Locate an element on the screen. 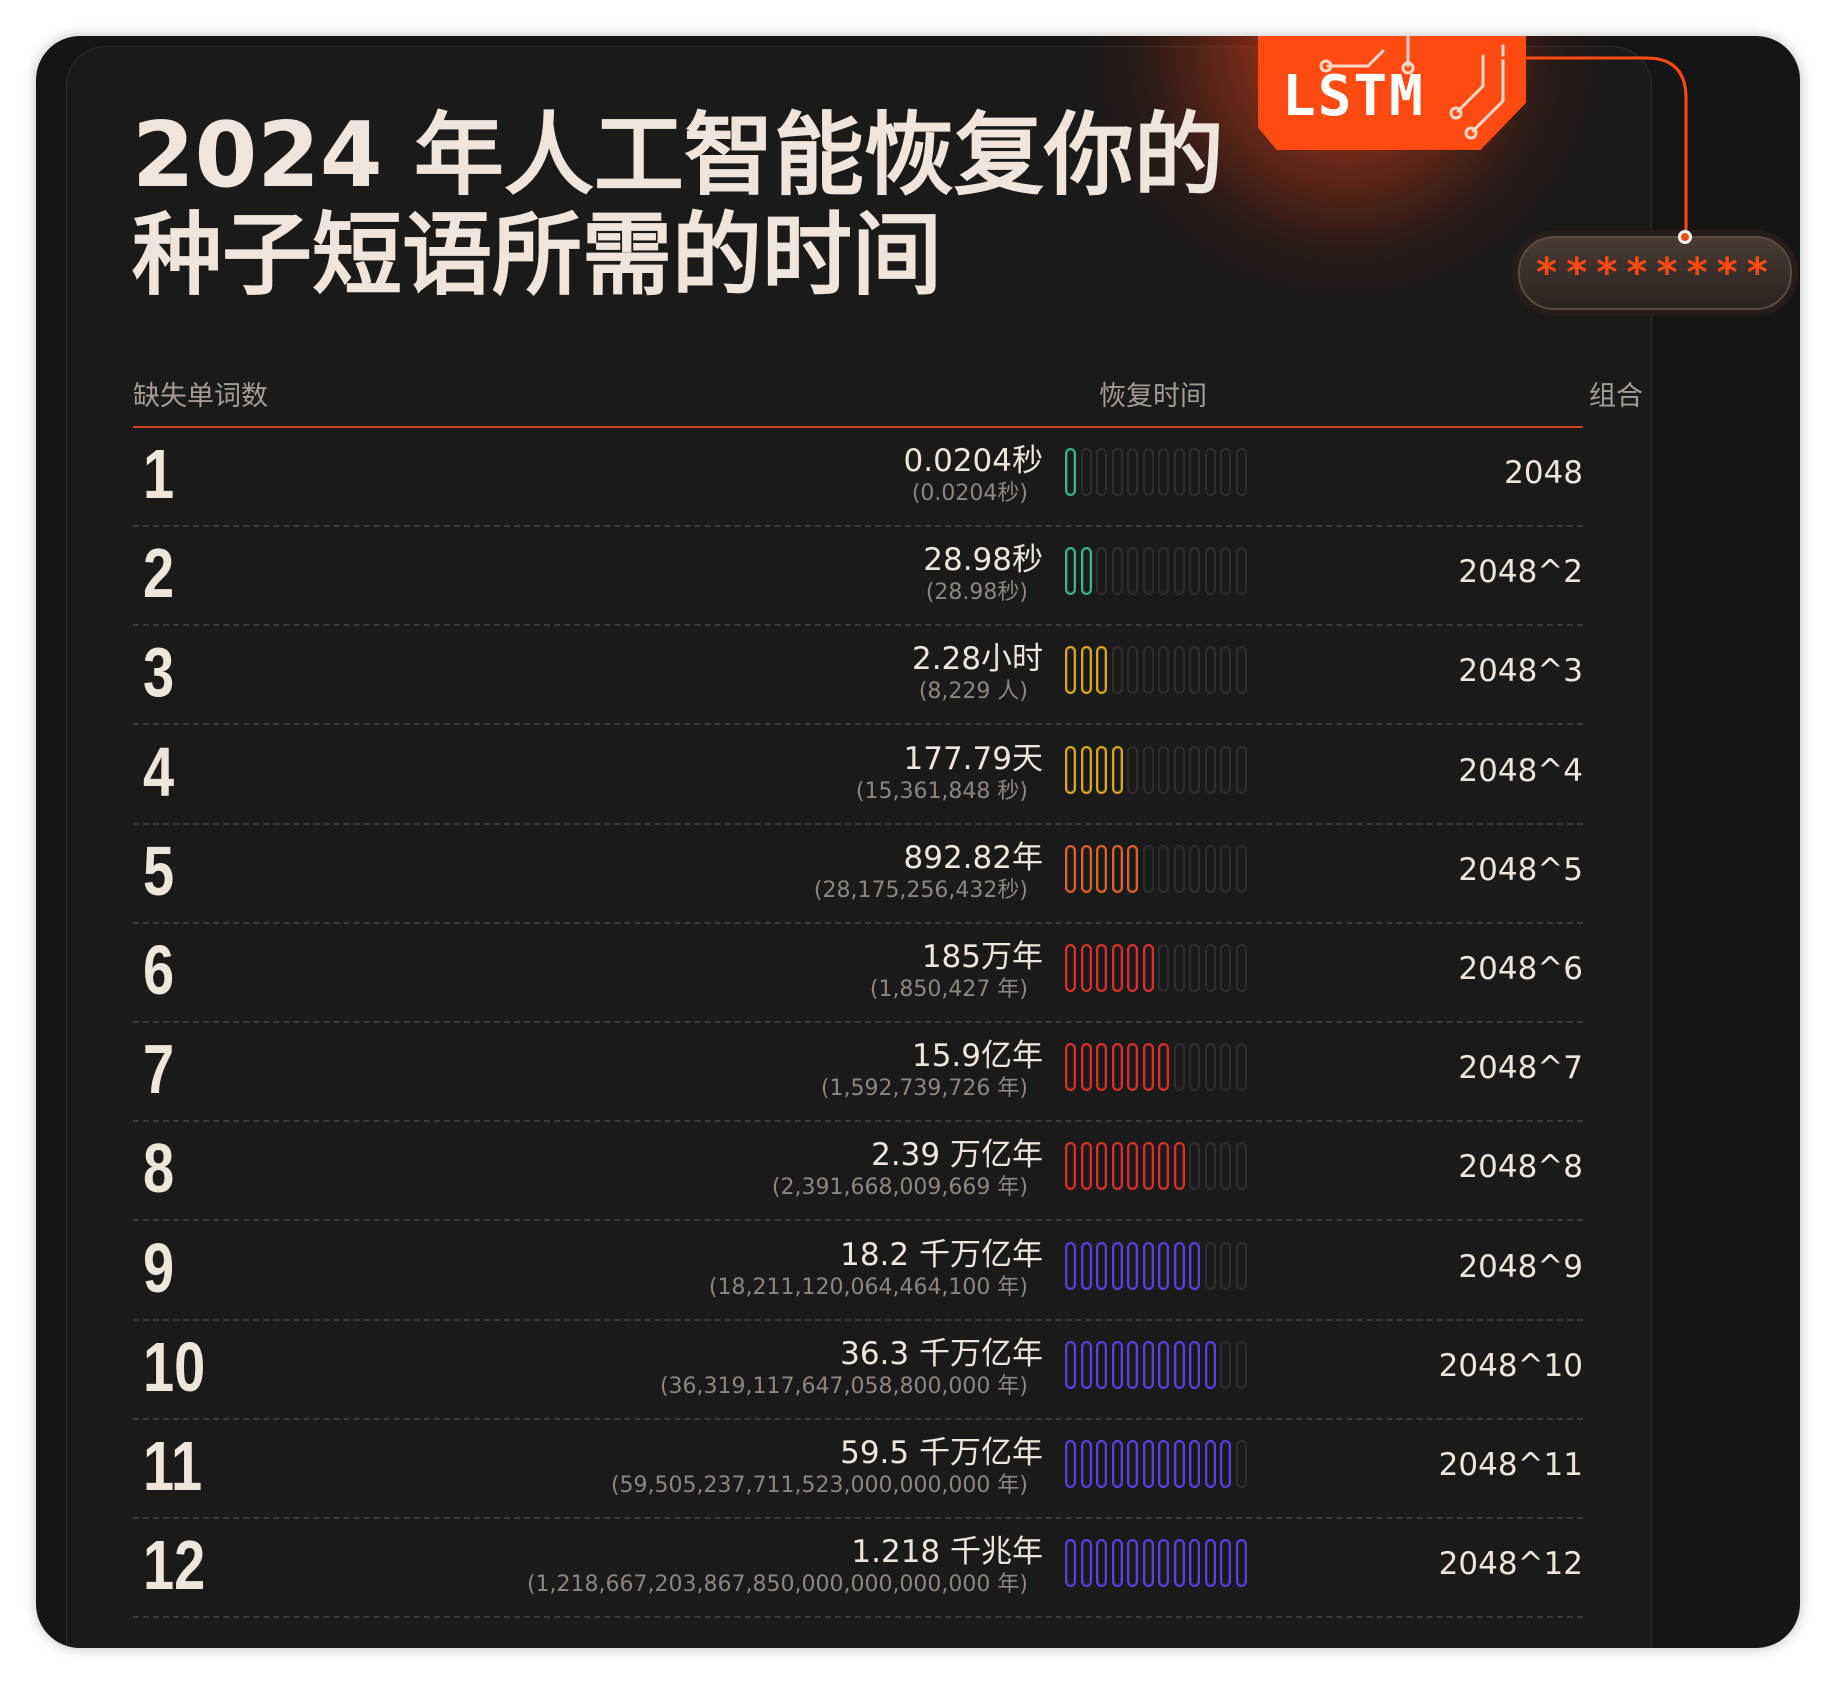 Image resolution: width=1836 pixels, height=1684 pixels. recovery-time: 2.28小时 is located at coordinates (977, 659).